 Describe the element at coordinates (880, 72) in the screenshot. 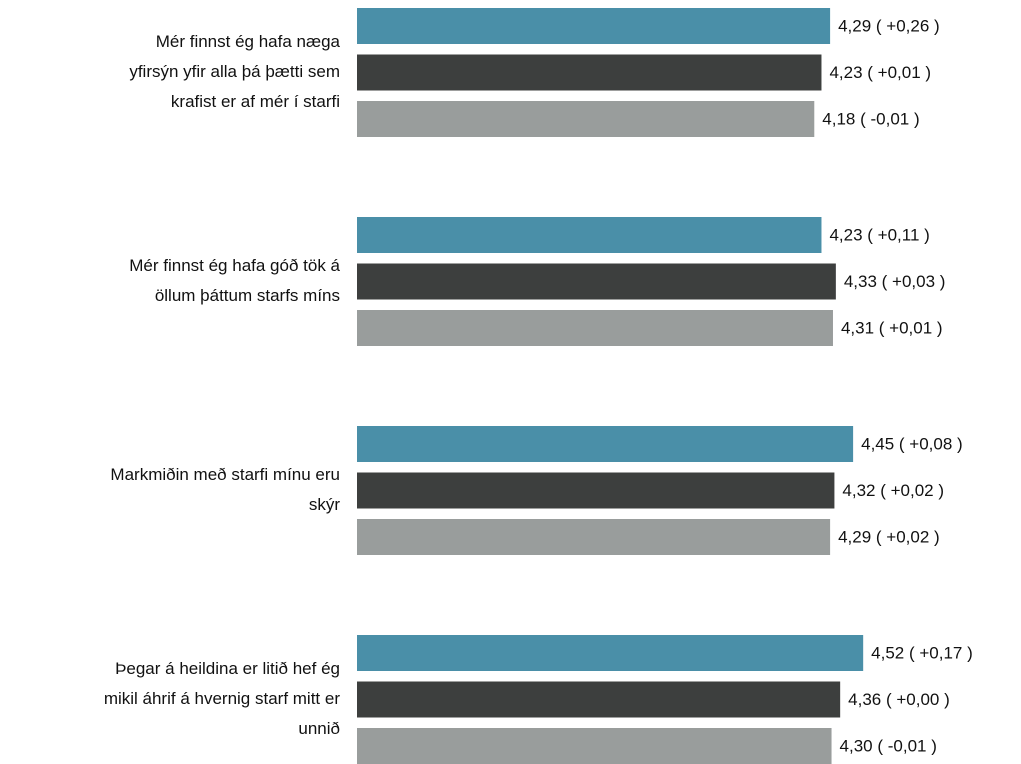

I see `value-label: 4,23 ( +0,01 )` at that location.